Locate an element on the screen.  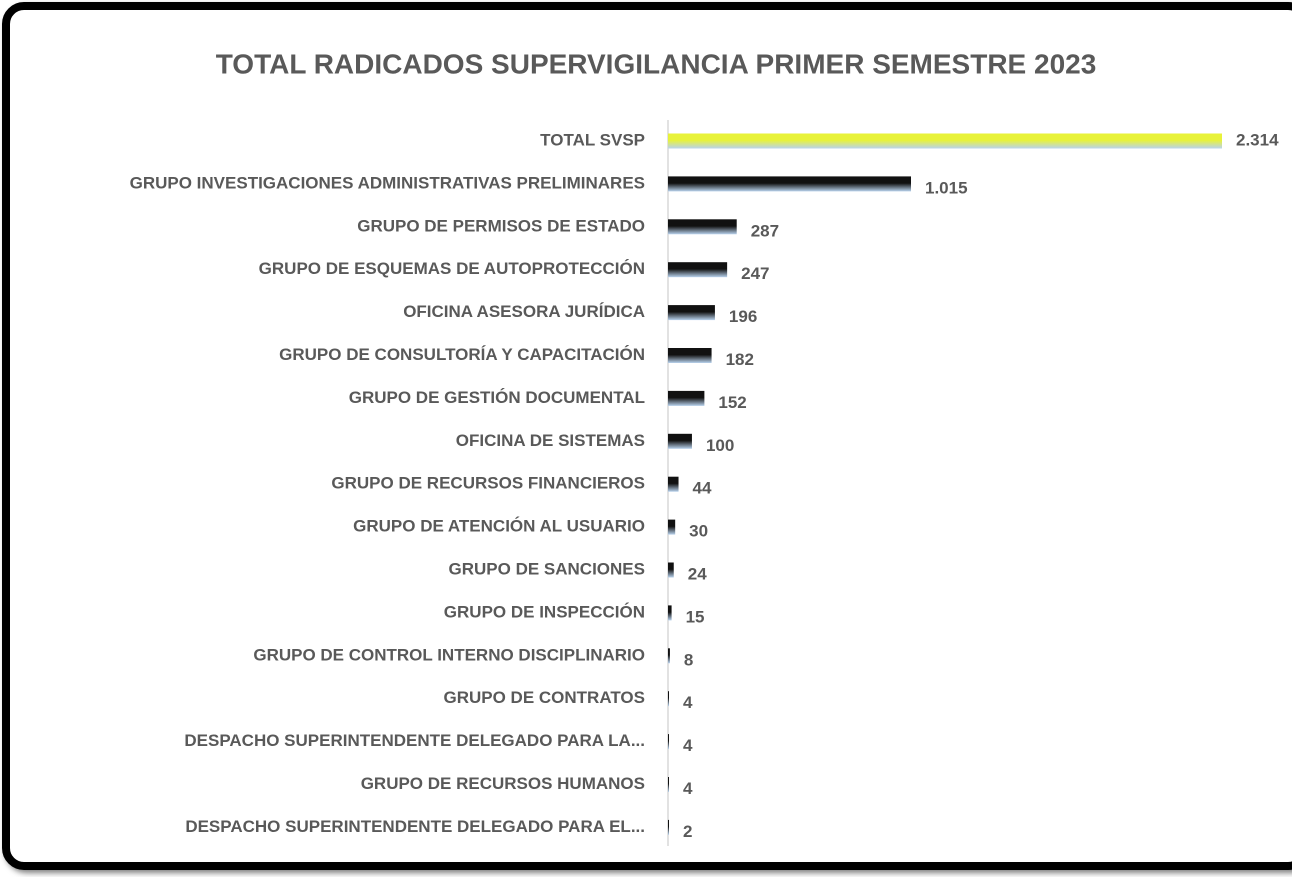
data-label: 8 is located at coordinates (688, 659).